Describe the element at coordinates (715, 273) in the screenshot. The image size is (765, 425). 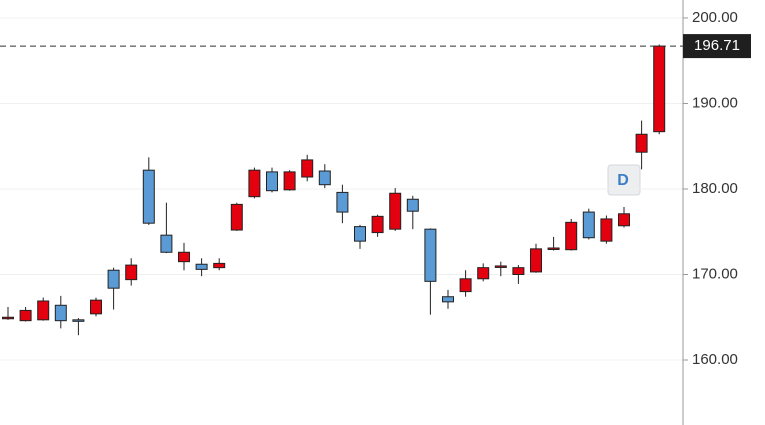
I see `y-tick-label: 170.00` at that location.